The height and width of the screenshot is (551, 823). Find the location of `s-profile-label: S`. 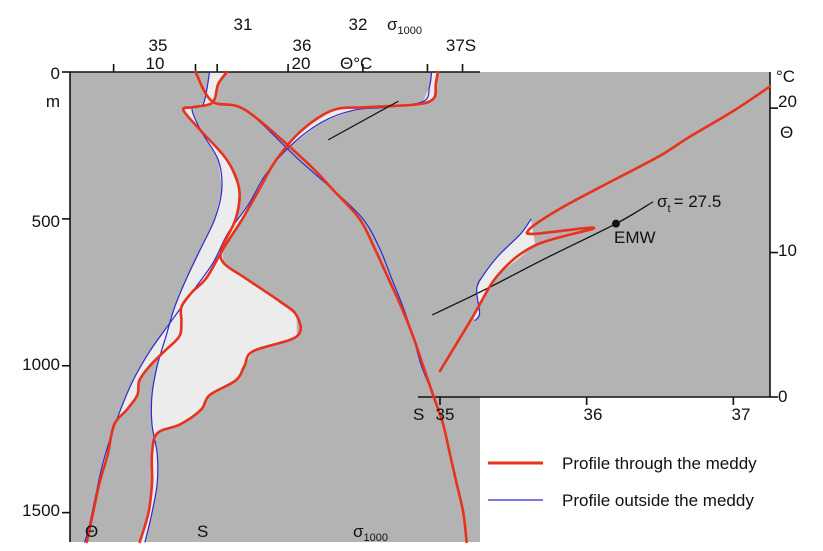

s-profile-label: S is located at coordinates (202, 531).